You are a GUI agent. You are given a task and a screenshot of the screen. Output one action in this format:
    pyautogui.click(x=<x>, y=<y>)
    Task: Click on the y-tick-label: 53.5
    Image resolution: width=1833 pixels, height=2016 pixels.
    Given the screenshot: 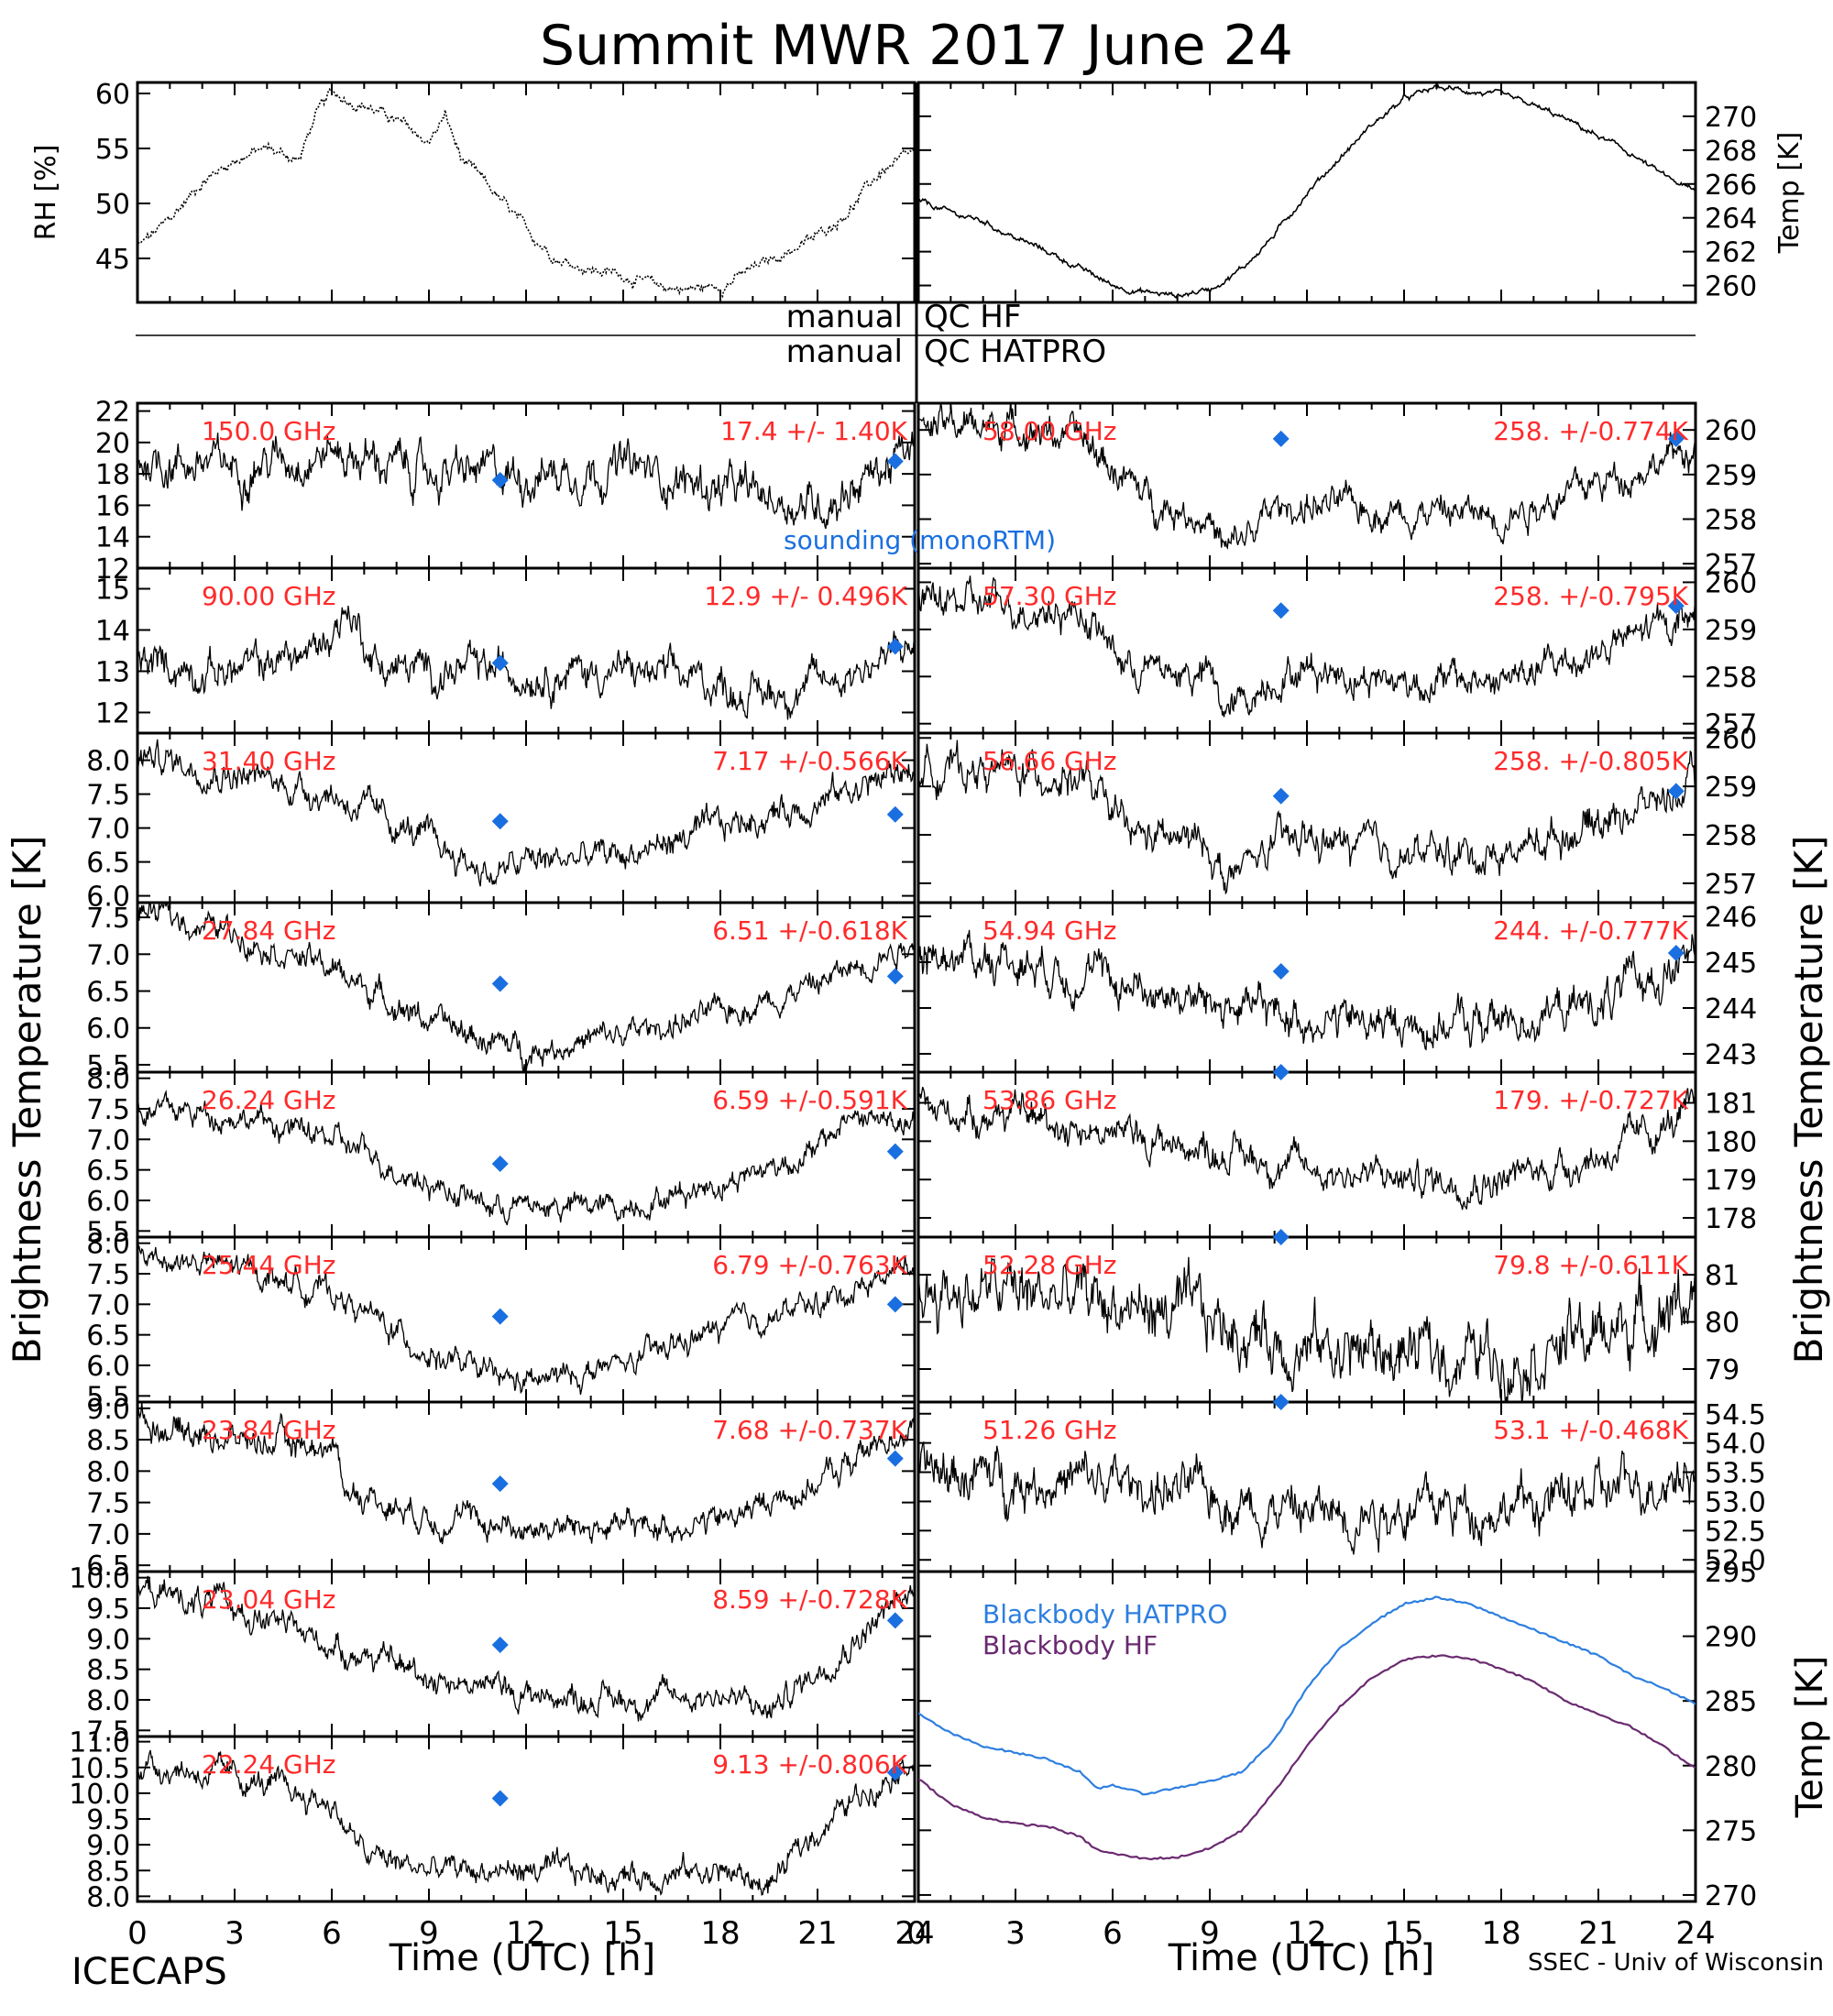 What is the action you would take?
    pyautogui.click(x=1735, y=1474)
    